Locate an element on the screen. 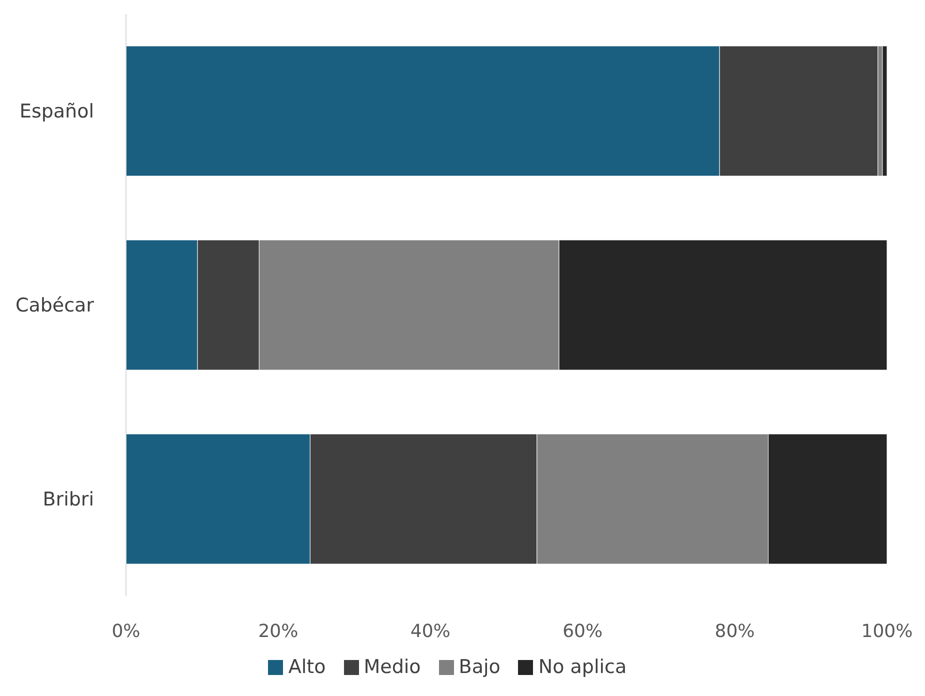 This screenshot has height=696, width=925. x-tick-label: 0% is located at coordinates (126, 631).